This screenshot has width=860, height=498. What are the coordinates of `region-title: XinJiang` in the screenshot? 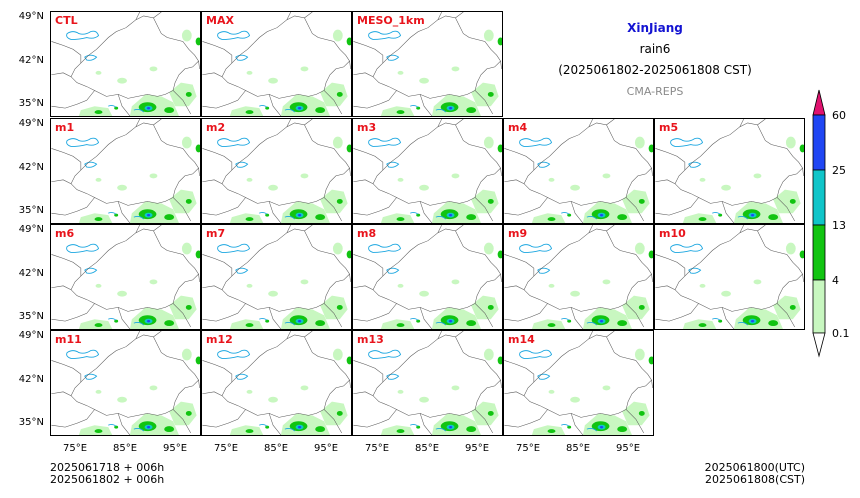 It's located at (655, 28).